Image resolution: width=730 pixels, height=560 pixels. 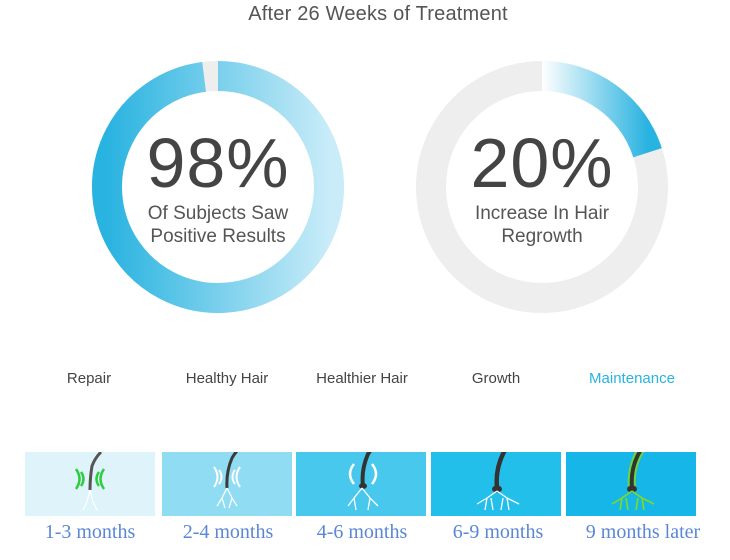 I want to click on stage-label-maintenance: Maintenance, so click(x=632, y=378).